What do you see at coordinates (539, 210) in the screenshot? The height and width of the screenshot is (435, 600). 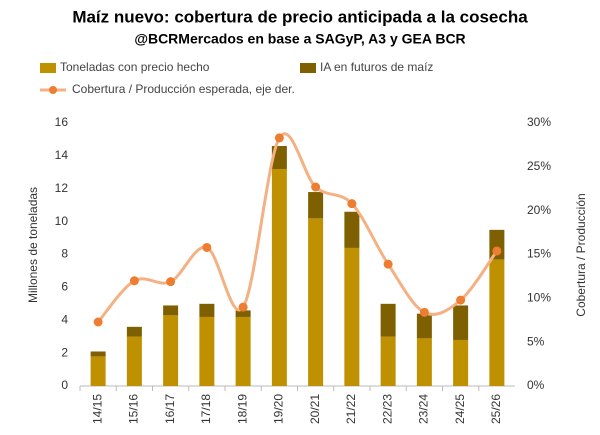 I see `y2-tick-label: 20%` at bounding box center [539, 210].